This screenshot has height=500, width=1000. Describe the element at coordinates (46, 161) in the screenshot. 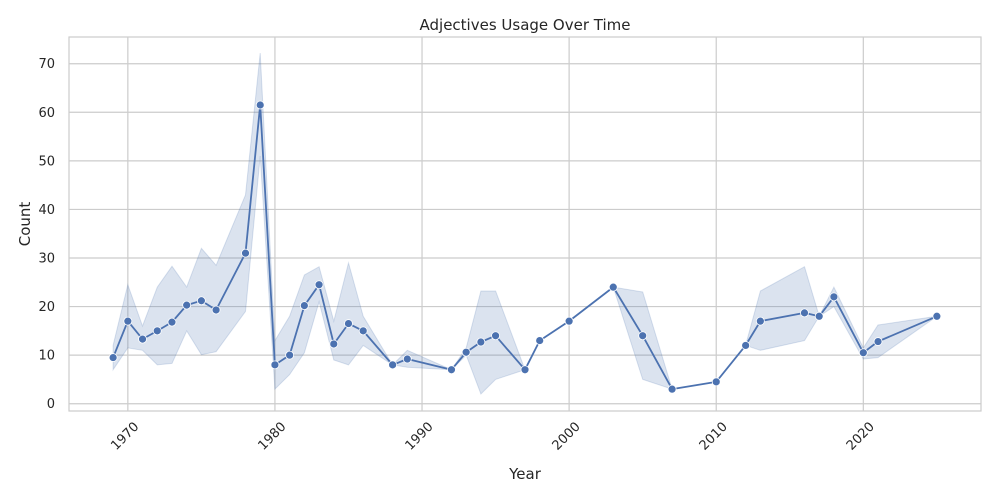

I see `y-tick-label: 50` at that location.